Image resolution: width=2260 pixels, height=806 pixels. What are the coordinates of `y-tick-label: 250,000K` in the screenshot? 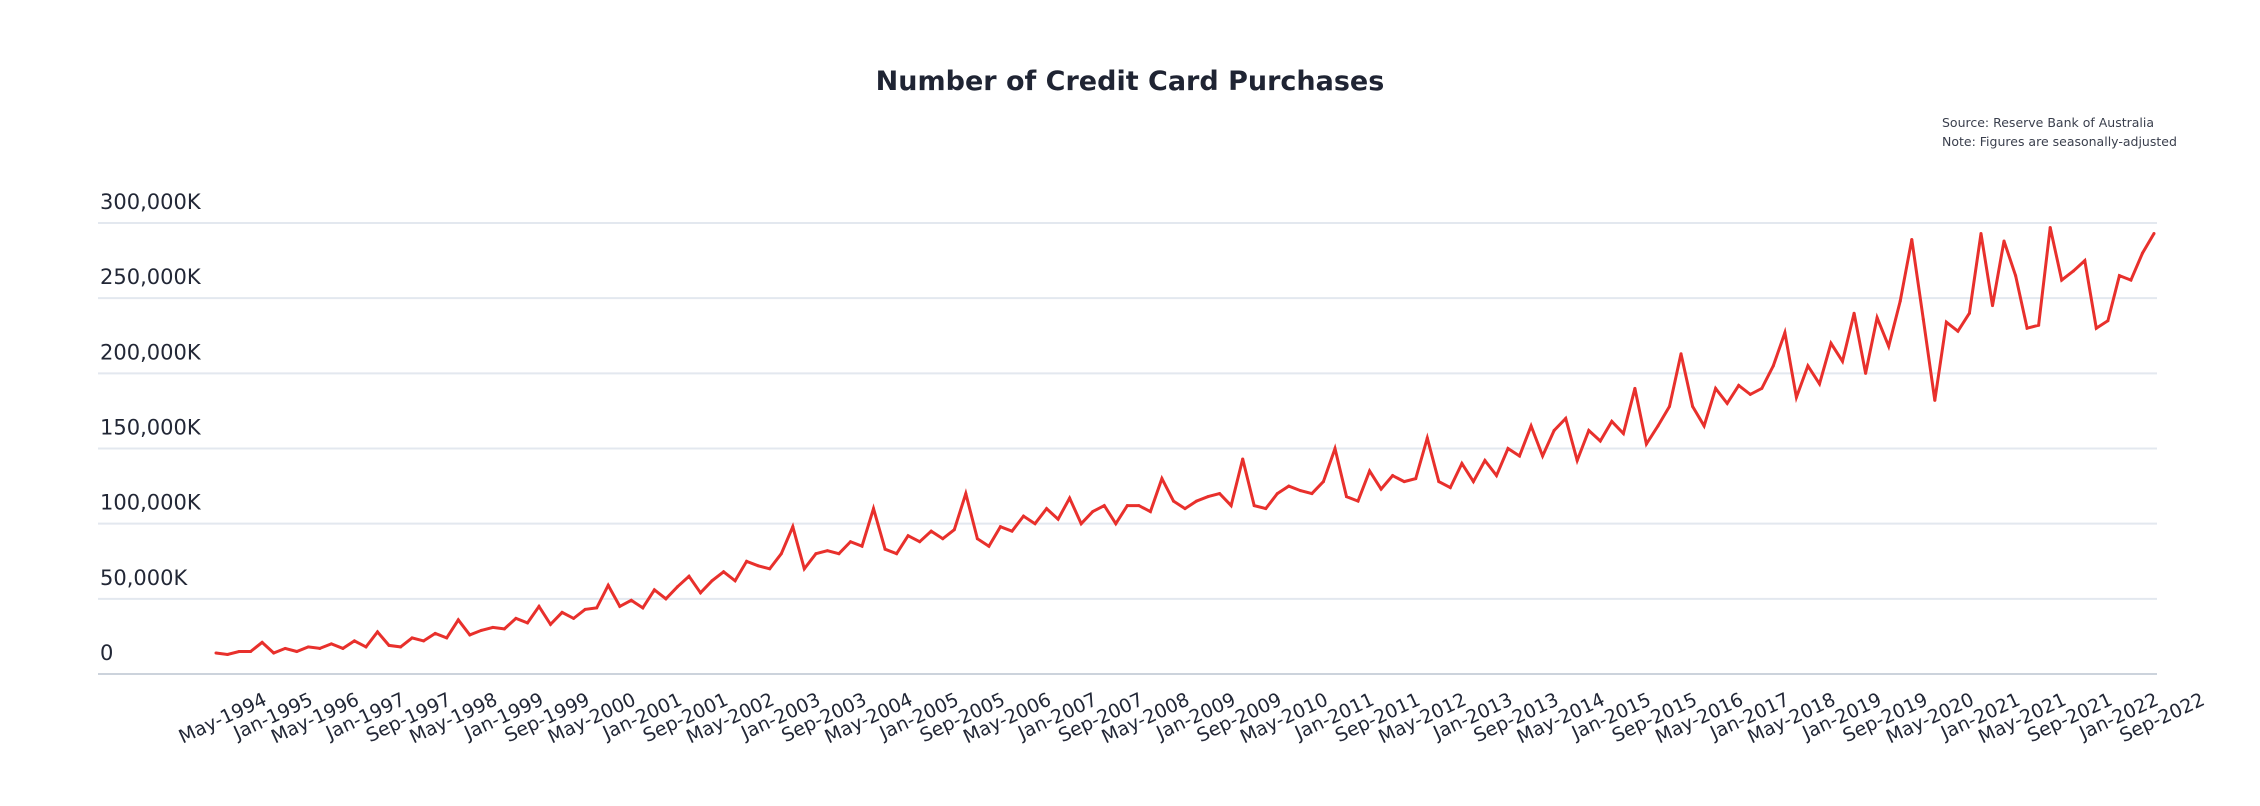 It's located at (151, 277).